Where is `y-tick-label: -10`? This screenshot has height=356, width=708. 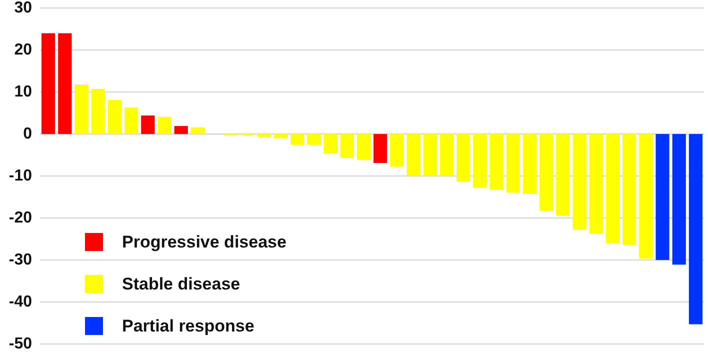 y-tick-label: -10 is located at coordinates (20, 176).